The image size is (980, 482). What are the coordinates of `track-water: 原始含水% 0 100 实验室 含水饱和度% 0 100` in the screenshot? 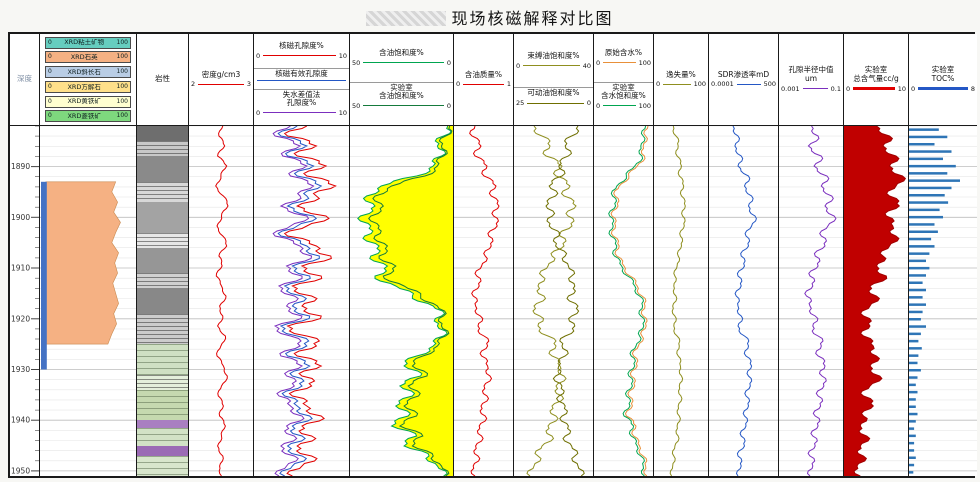 It's located at (624, 255).